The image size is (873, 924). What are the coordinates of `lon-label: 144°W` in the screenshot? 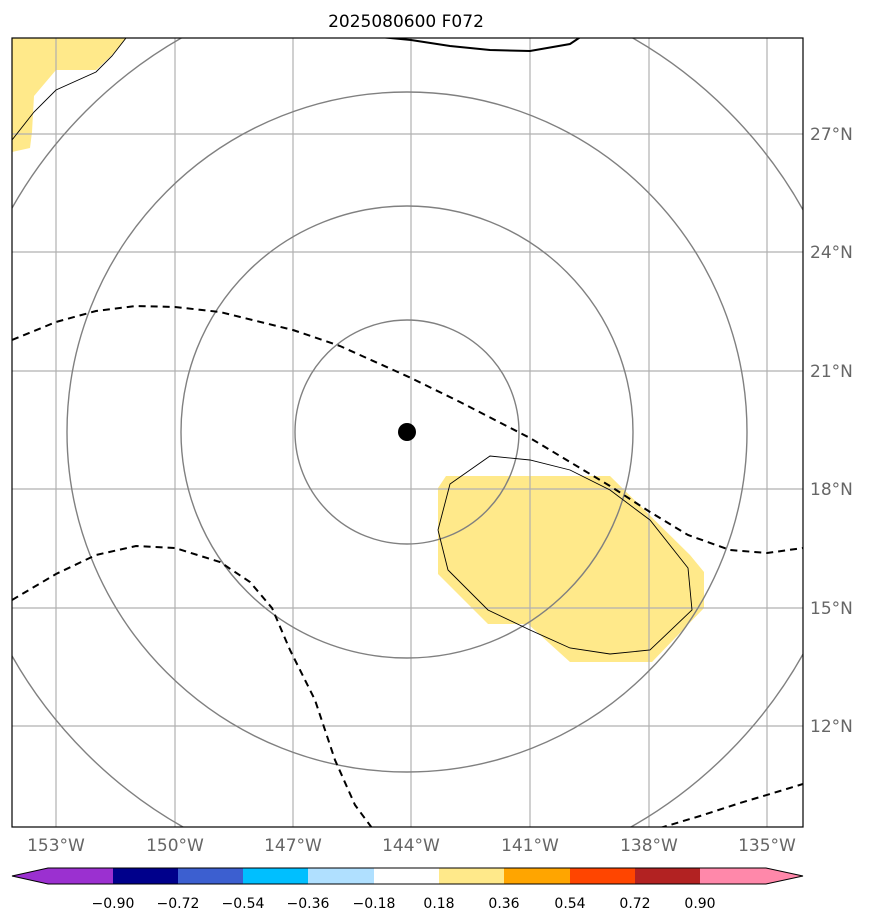 It's located at (411, 846).